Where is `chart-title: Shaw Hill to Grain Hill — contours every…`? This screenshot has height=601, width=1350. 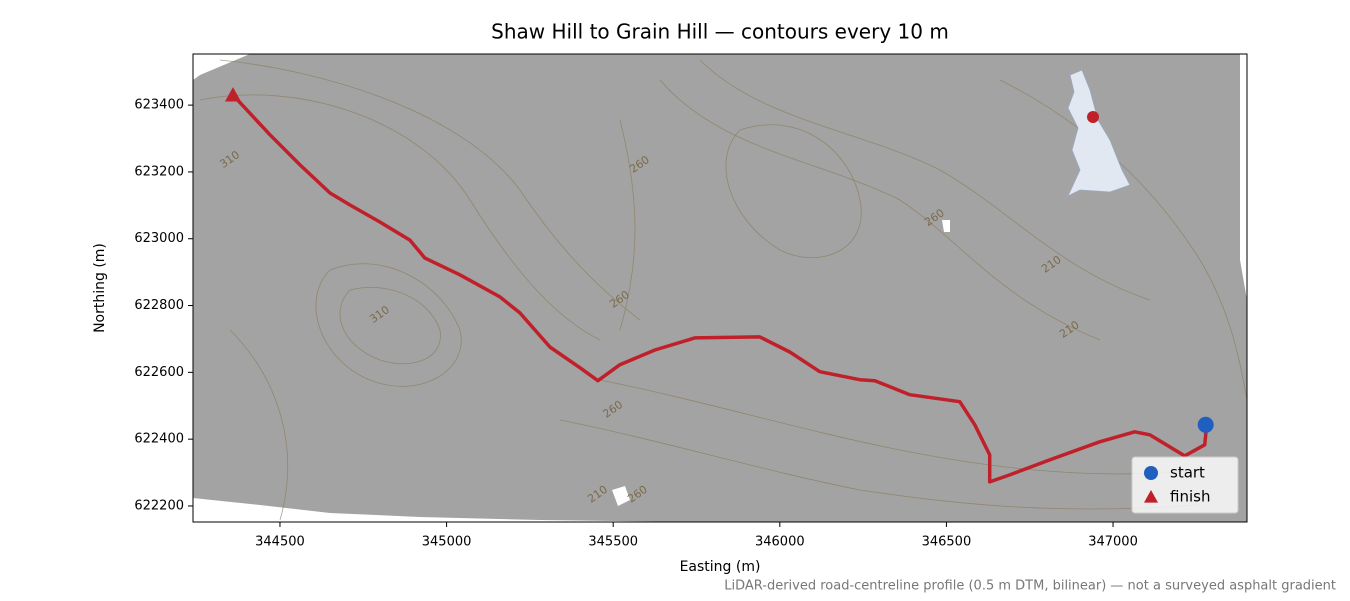 chart-title: Shaw Hill to Grain Hill — contours every… is located at coordinates (720, 32).